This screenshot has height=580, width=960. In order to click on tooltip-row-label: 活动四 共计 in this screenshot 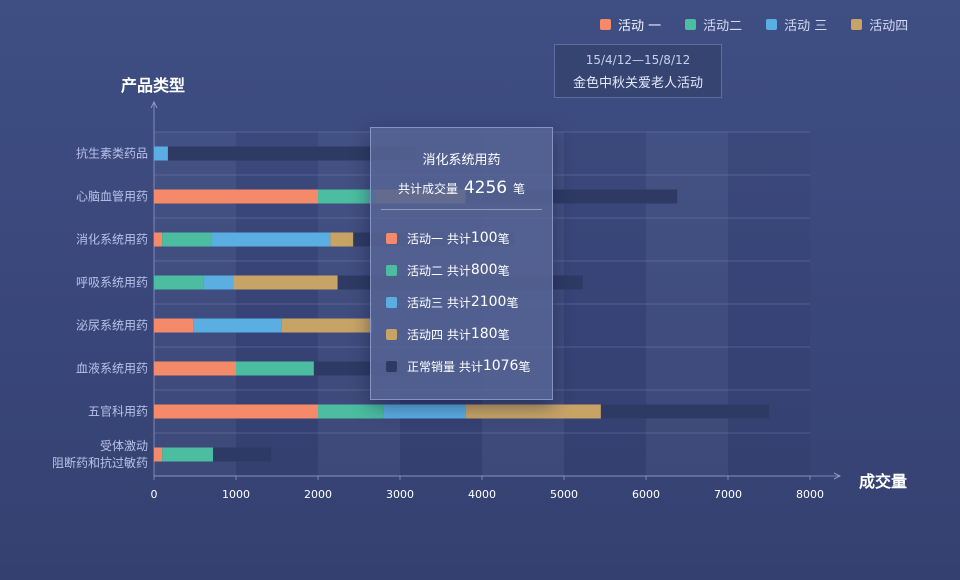, I will do `click(439, 334)`.